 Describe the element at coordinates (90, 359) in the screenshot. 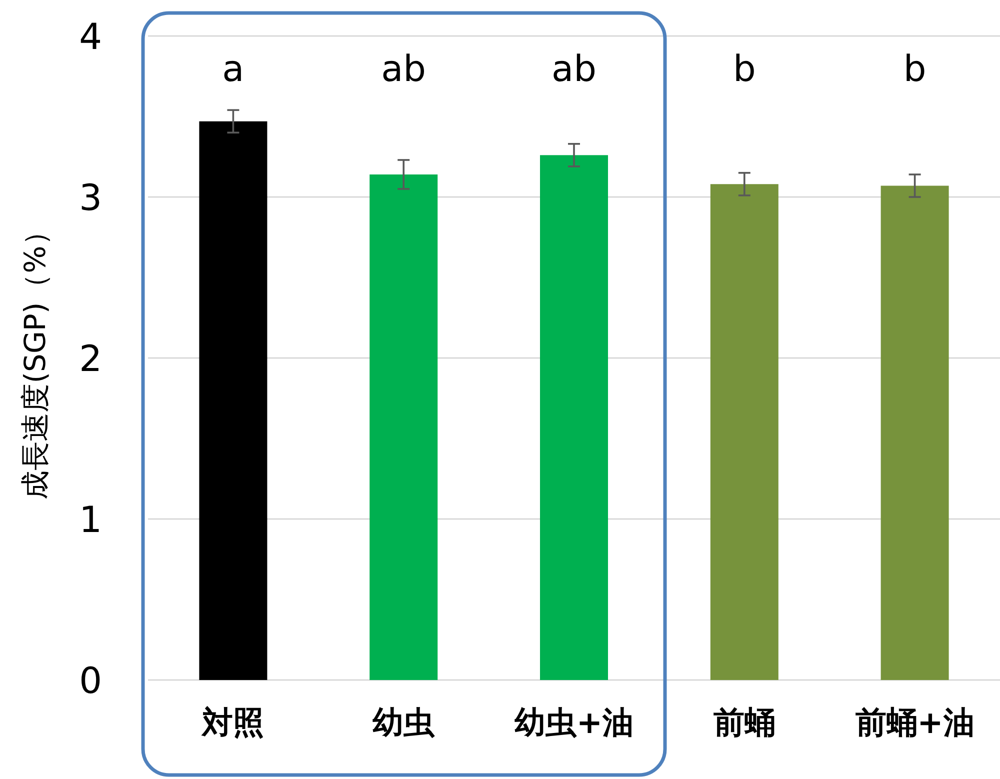

I see `y-tick-label: 2` at that location.